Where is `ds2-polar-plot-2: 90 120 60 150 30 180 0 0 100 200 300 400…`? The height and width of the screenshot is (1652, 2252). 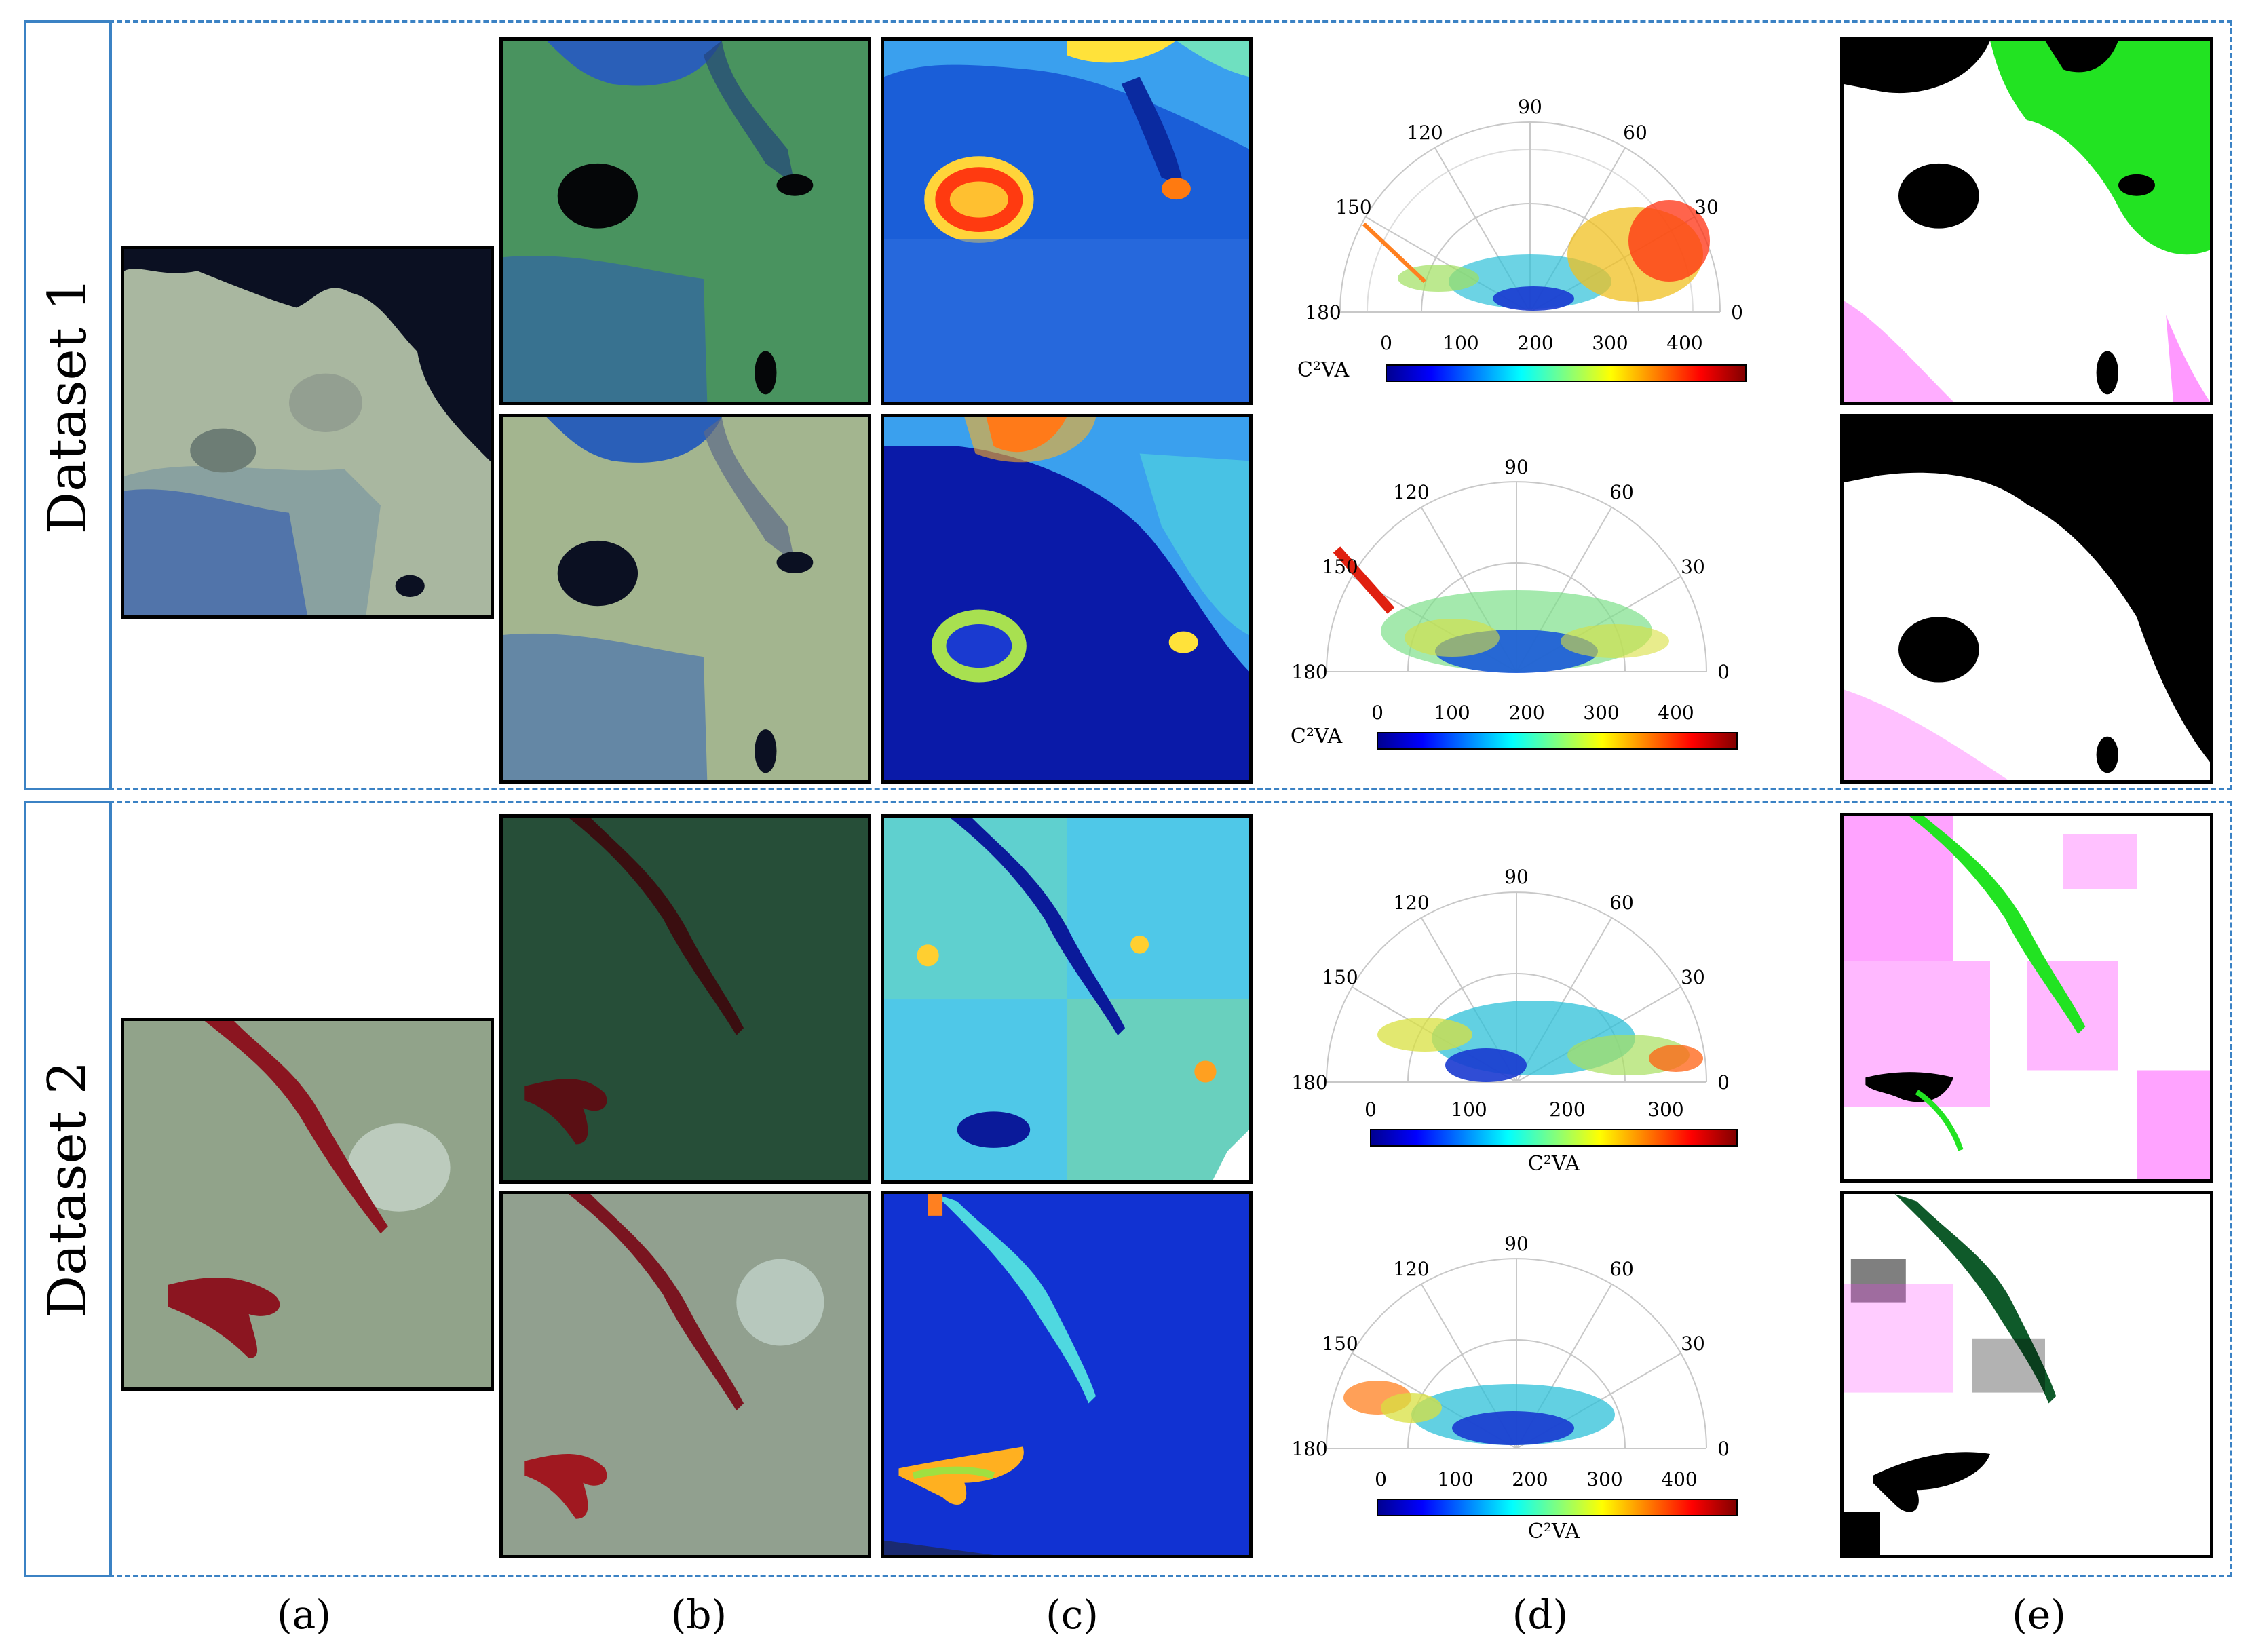 ds2-polar-plot-2: 90 120 60 150 30 180 0 0 100 200 300 400… is located at coordinates (1530, 1375).